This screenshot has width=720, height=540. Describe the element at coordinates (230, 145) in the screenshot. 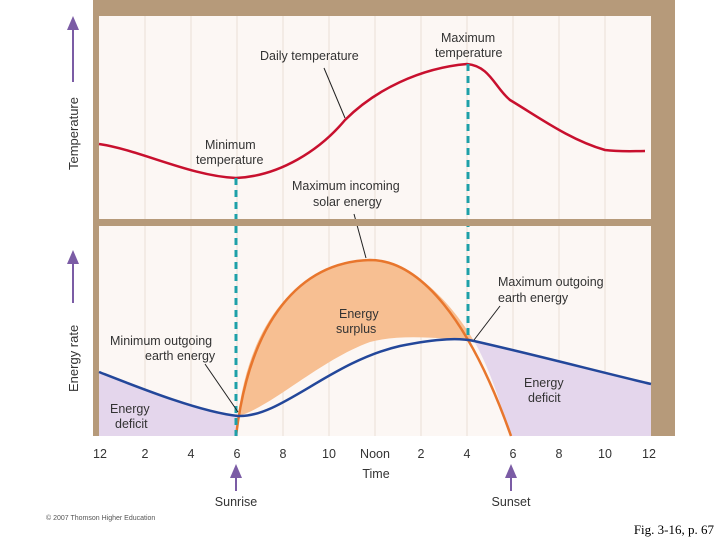

I see `minimum-temperature-label-1: Minimum` at that location.